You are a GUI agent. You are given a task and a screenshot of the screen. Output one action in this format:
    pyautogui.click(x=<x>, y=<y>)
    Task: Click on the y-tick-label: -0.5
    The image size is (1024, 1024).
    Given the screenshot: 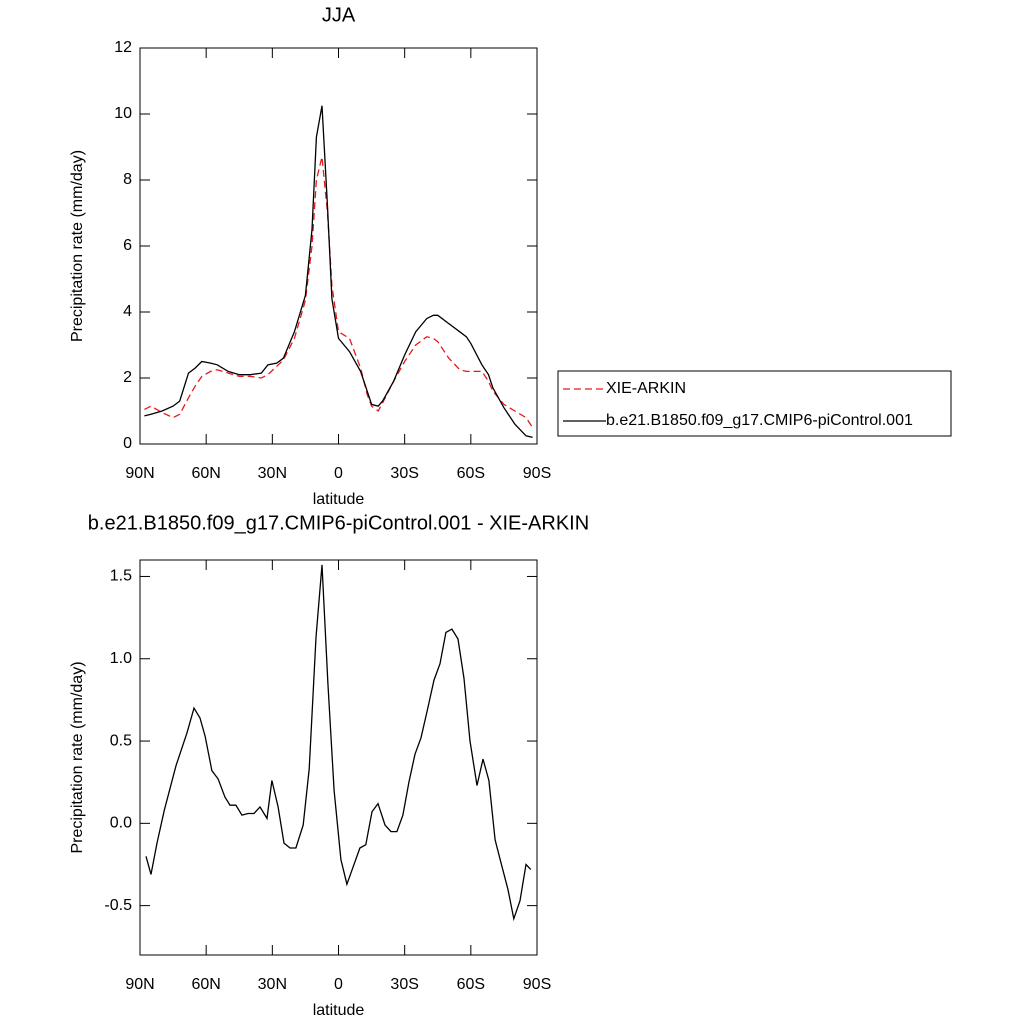 What is the action you would take?
    pyautogui.click(x=118, y=905)
    